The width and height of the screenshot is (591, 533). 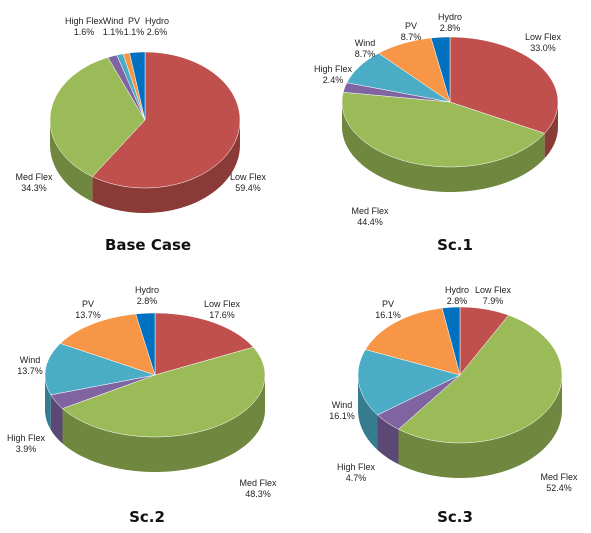 I want to click on slice-label-value: 44.4%, so click(x=370, y=222).